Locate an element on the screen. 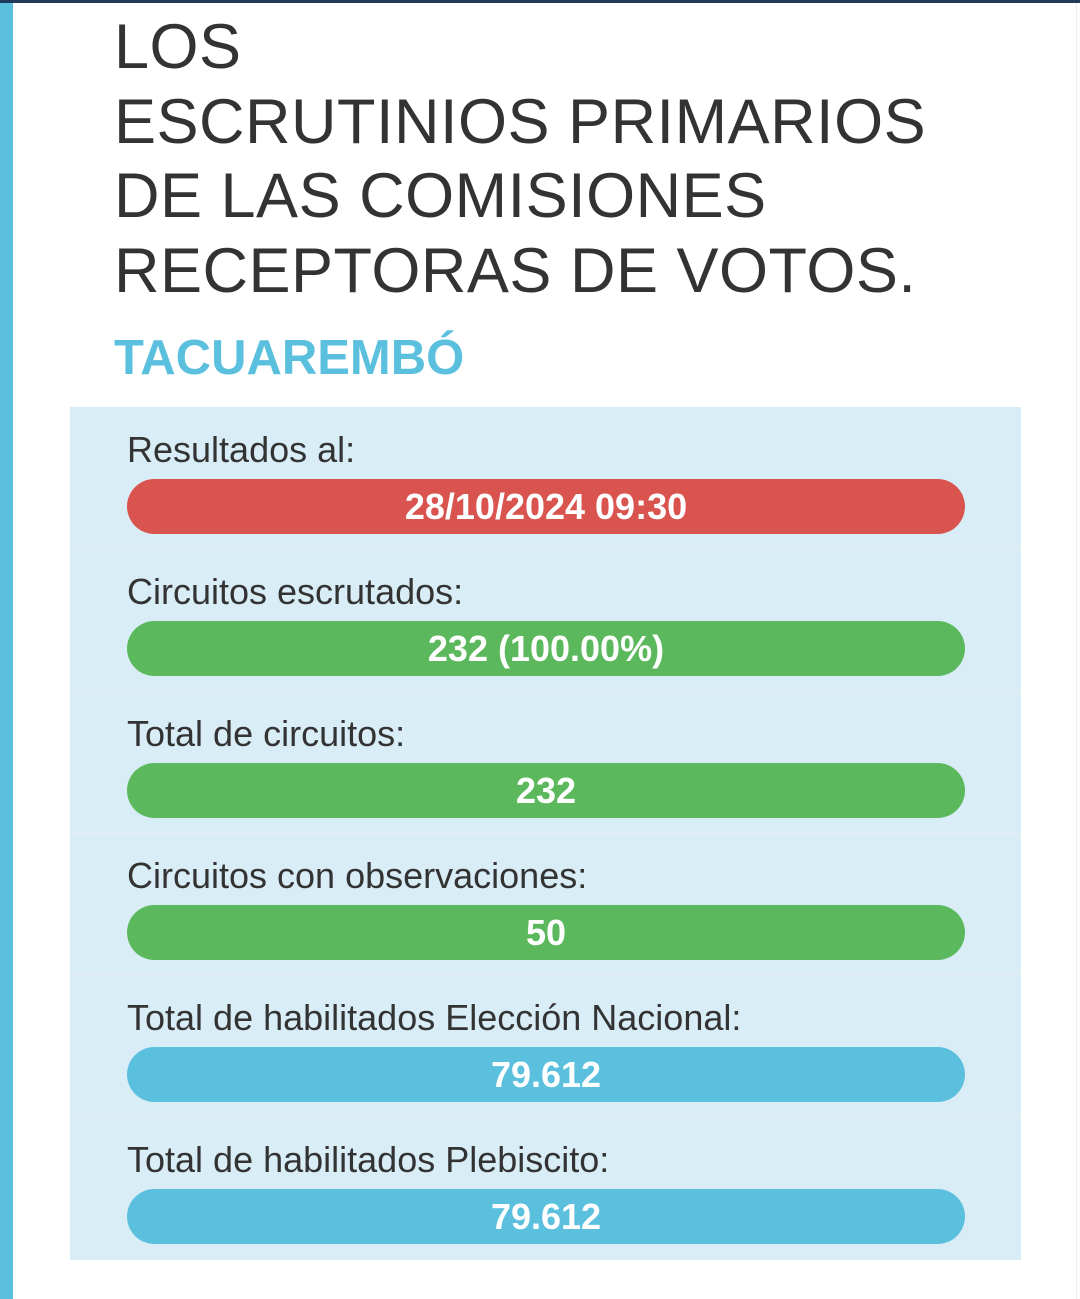  left-accent-bar is located at coordinates (6, 651).